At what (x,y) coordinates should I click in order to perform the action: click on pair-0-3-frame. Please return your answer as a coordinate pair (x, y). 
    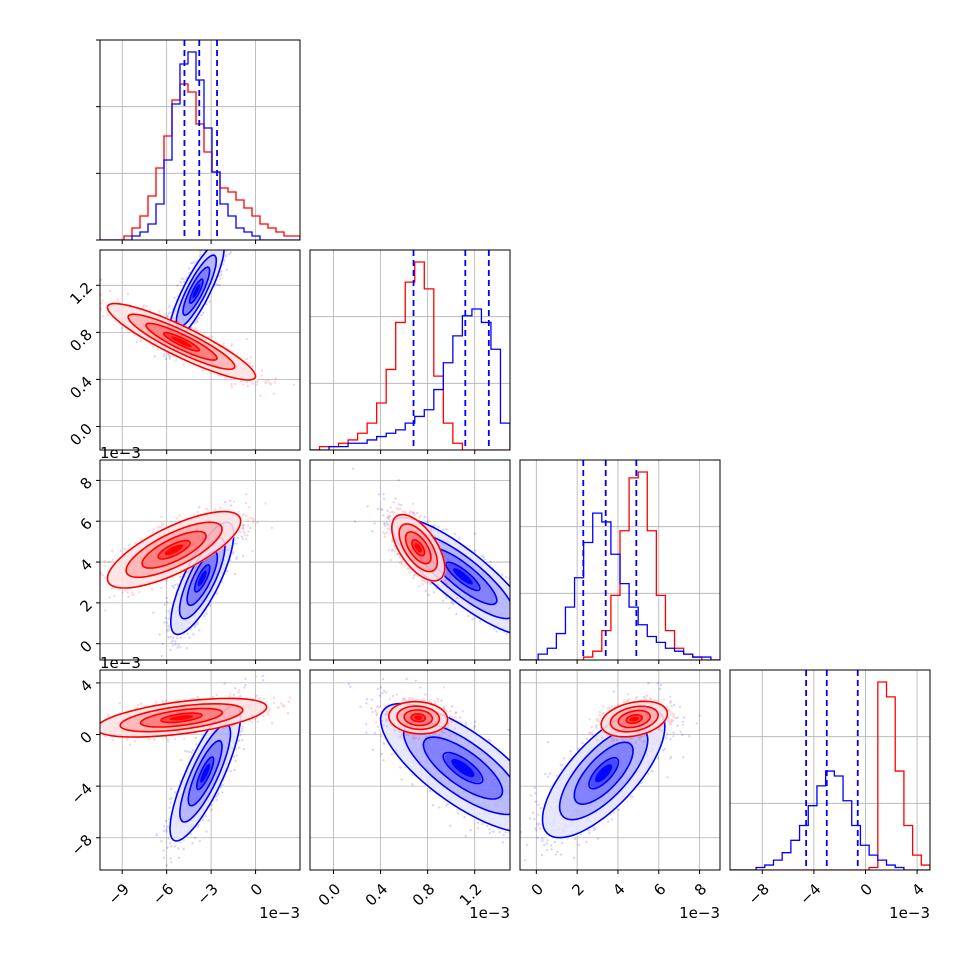
    Looking at the image, I should click on (200, 770).